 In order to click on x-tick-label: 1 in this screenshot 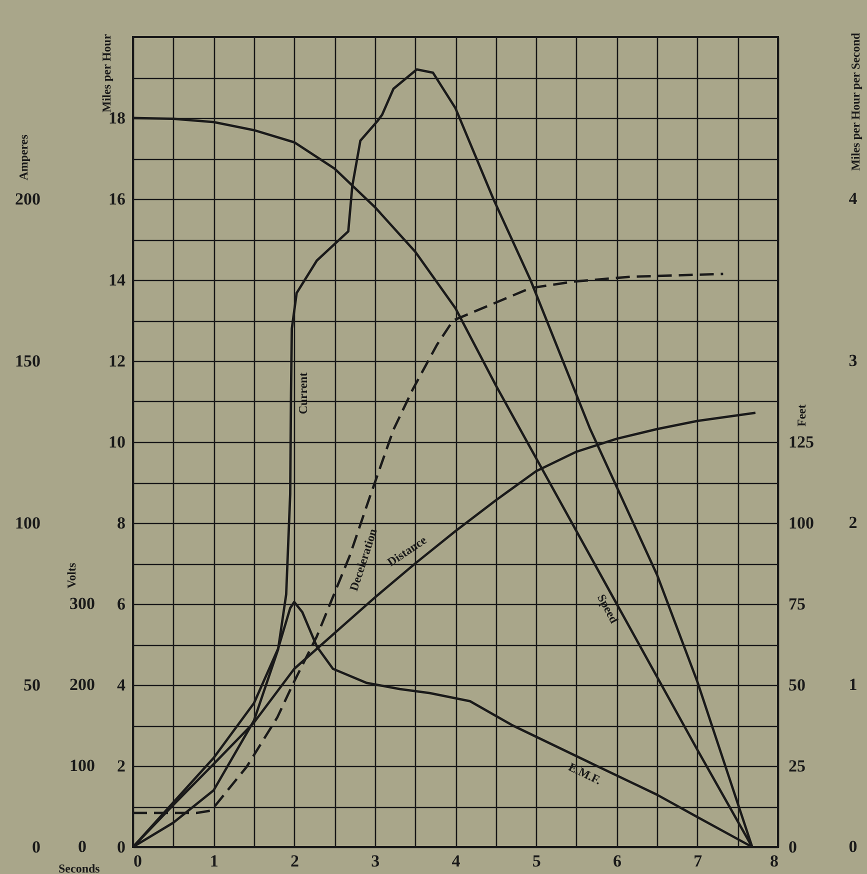, I will do `click(214, 861)`.